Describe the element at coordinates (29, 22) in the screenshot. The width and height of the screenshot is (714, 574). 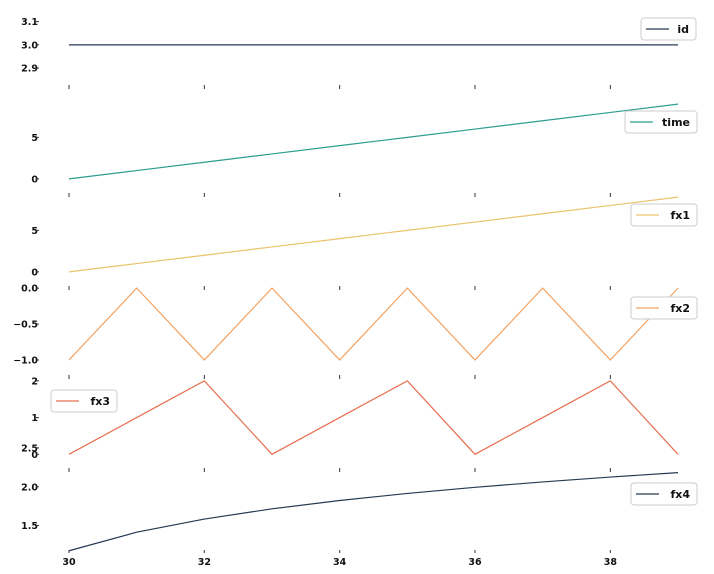
I see `y-tick-label: 3.1` at that location.